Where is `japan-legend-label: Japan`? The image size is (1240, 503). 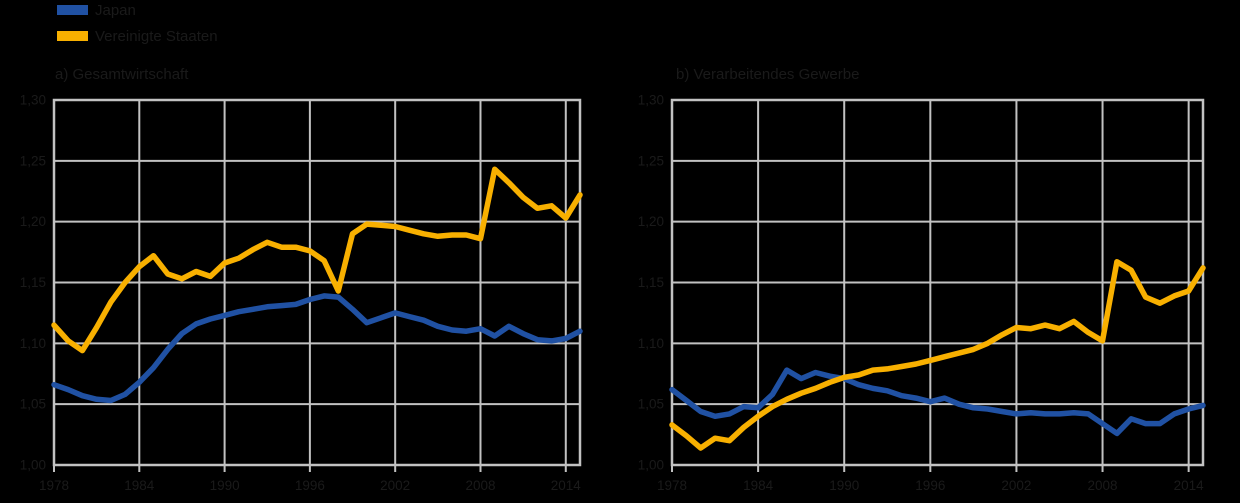 japan-legend-label: Japan is located at coordinates (115, 10).